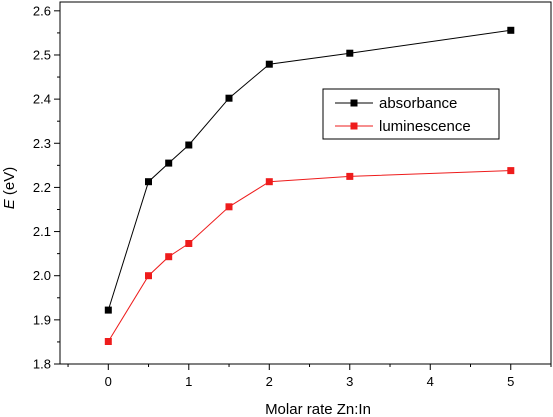 Image resolution: width=553 pixels, height=417 pixels. What do you see at coordinates (42, 143) in the screenshot?
I see `y-tick-label: 2.3` at bounding box center [42, 143].